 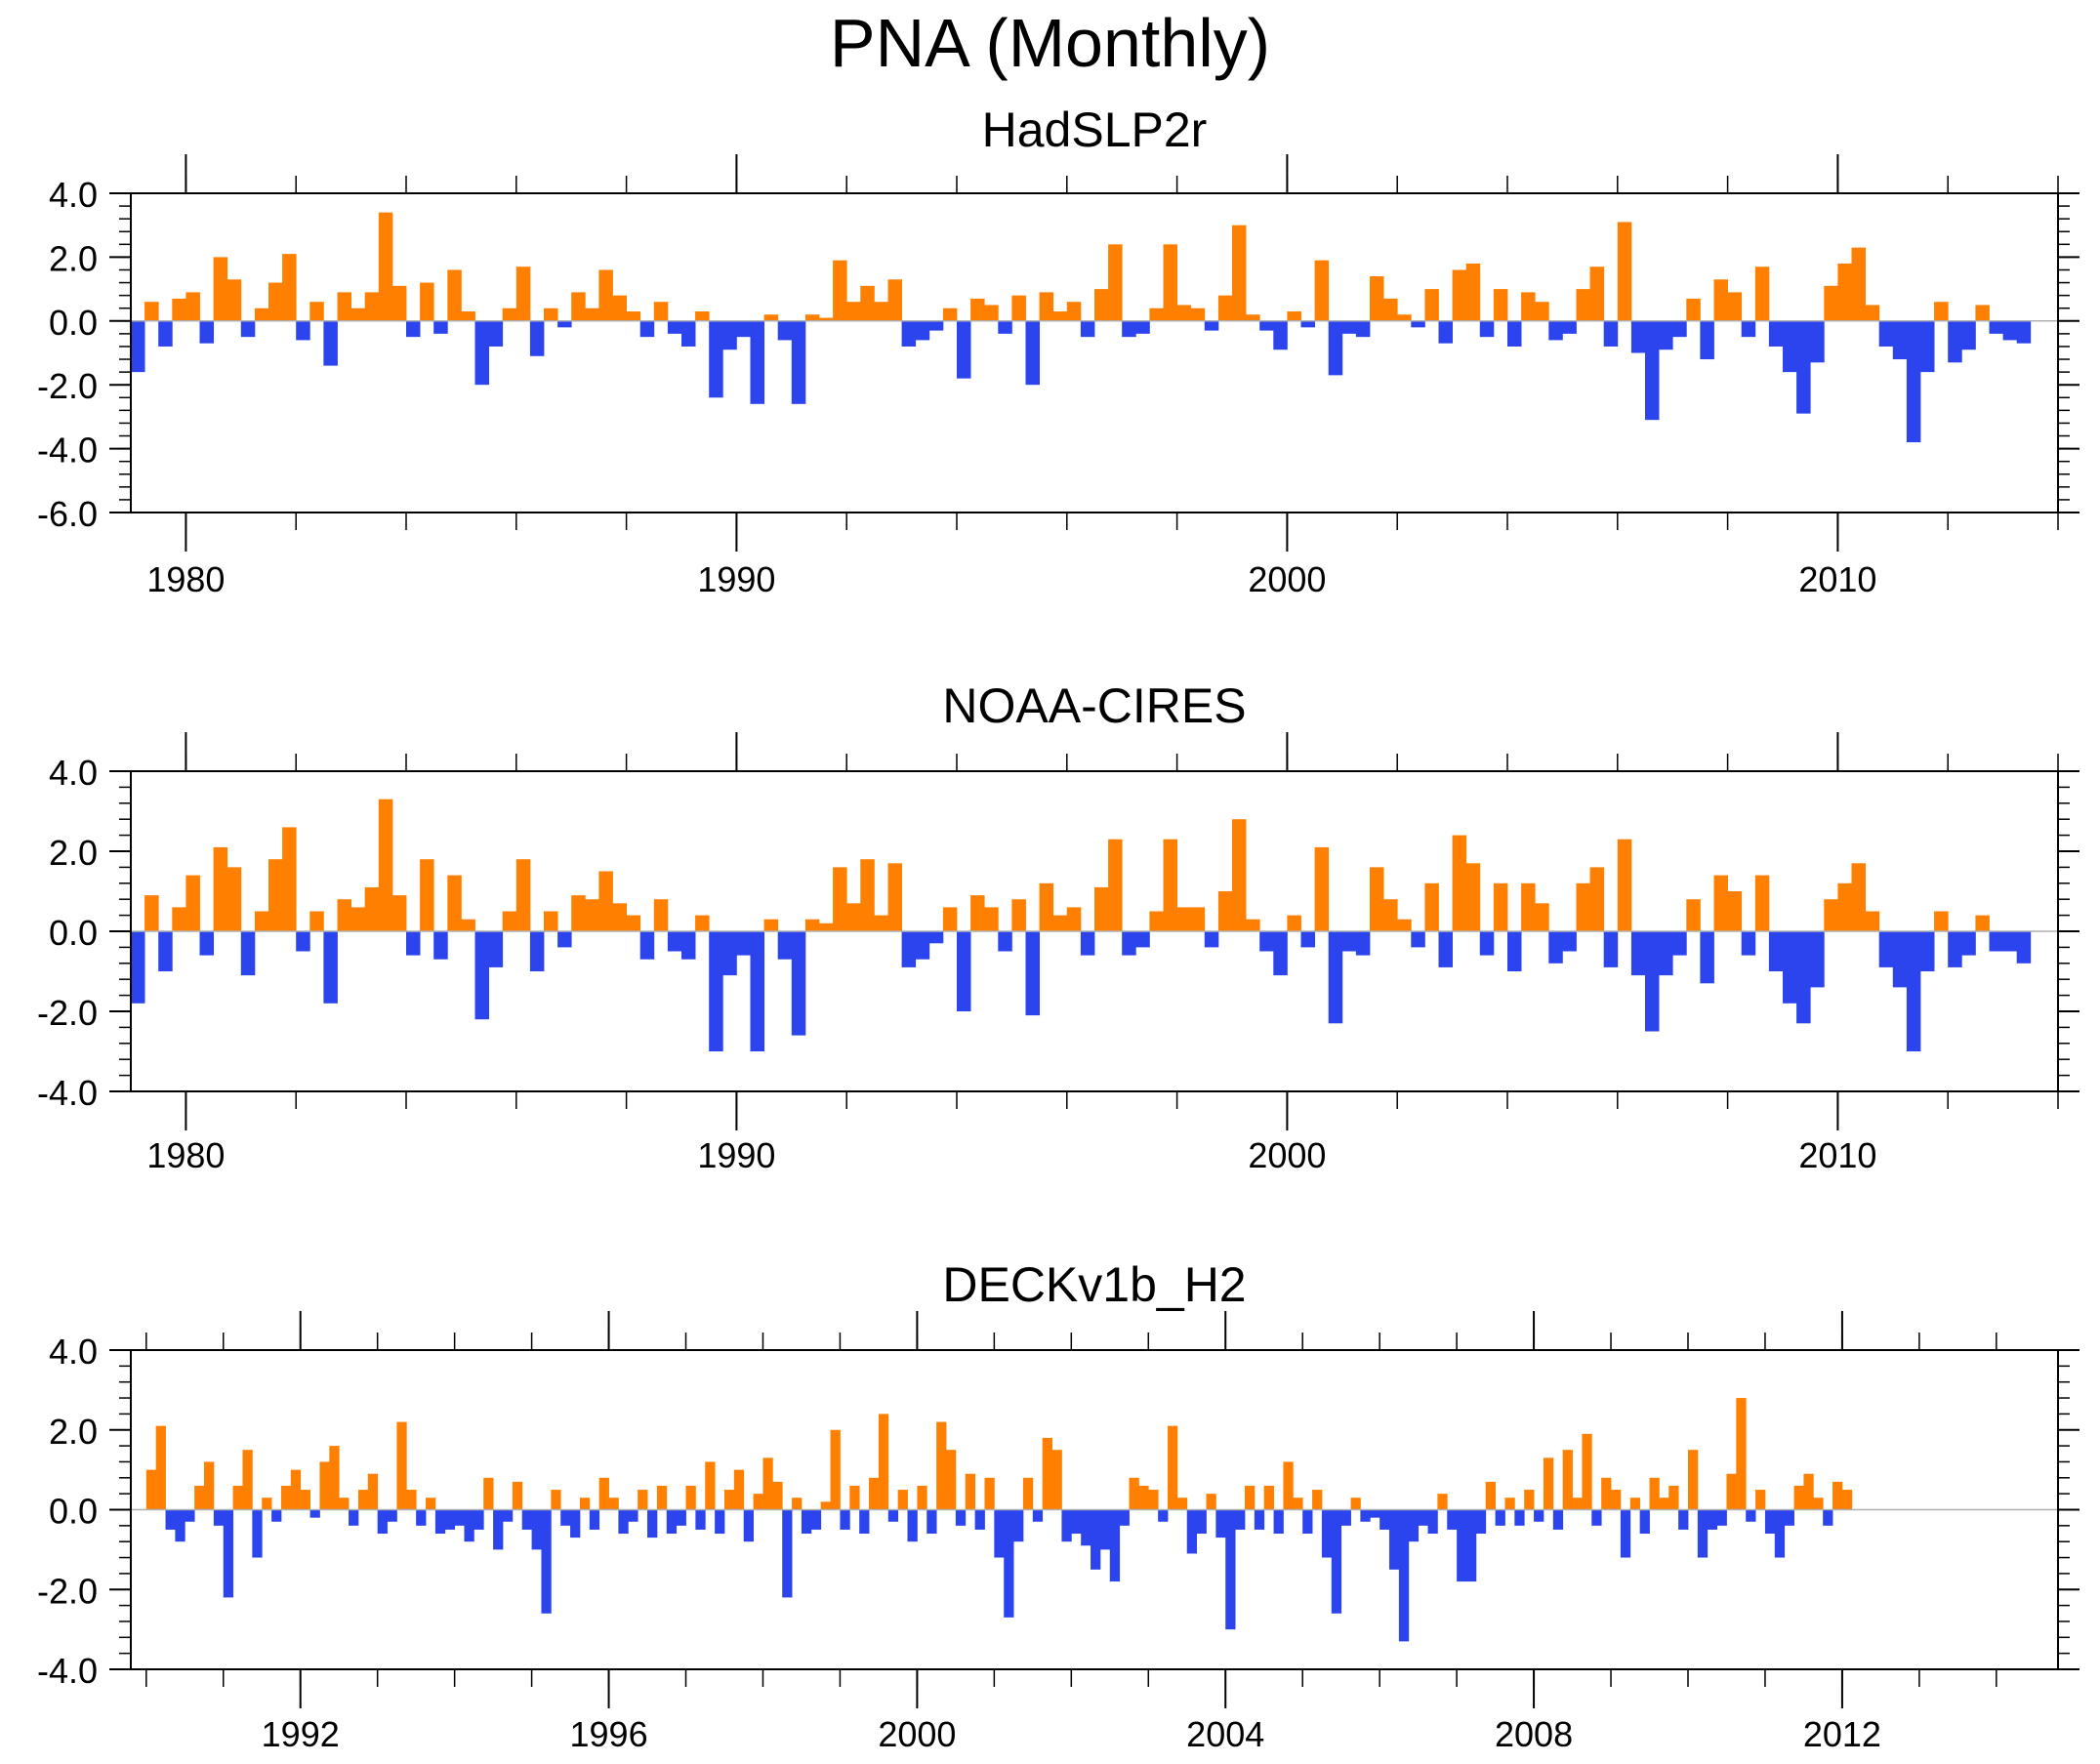 What do you see at coordinates (1095, 130) in the screenshot?
I see `panel-title: HadSLP2r` at bounding box center [1095, 130].